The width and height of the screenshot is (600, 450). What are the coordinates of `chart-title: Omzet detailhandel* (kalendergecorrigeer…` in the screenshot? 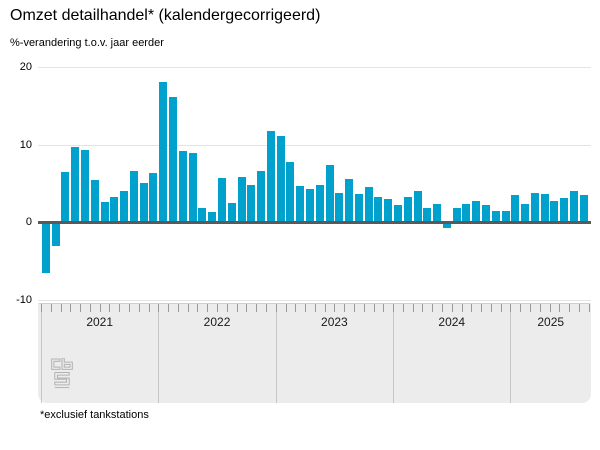 It's located at (165, 15).